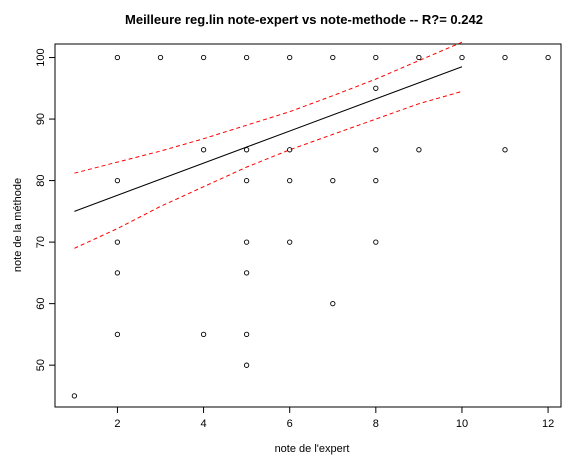  I want to click on y-tick-label: 50, so click(41, 365).